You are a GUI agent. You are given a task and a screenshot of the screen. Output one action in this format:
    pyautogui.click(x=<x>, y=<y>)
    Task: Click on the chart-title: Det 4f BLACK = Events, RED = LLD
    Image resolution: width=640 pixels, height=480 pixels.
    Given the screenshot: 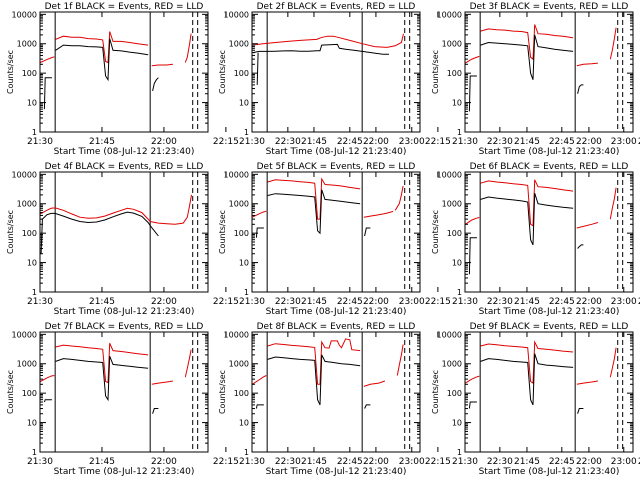 What is the action you would take?
    pyautogui.click(x=124, y=167)
    